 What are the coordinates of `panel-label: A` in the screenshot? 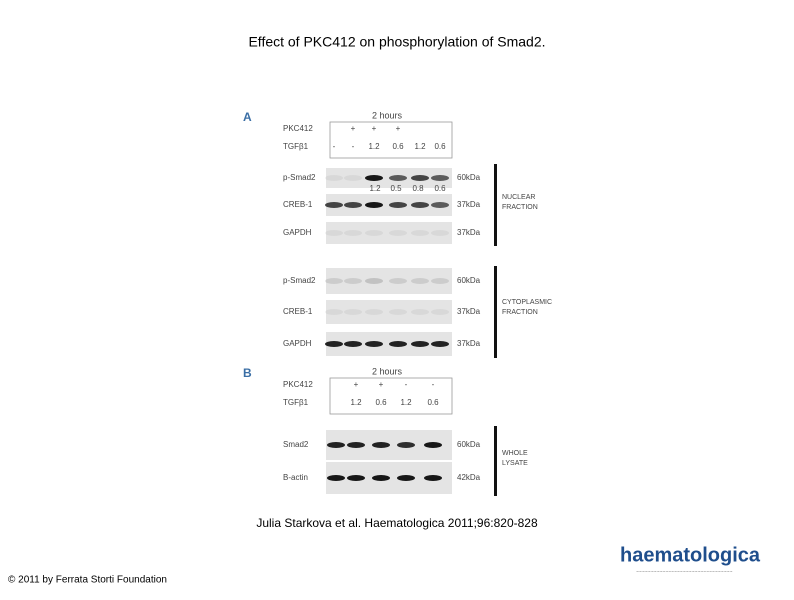 It's located at (247, 117).